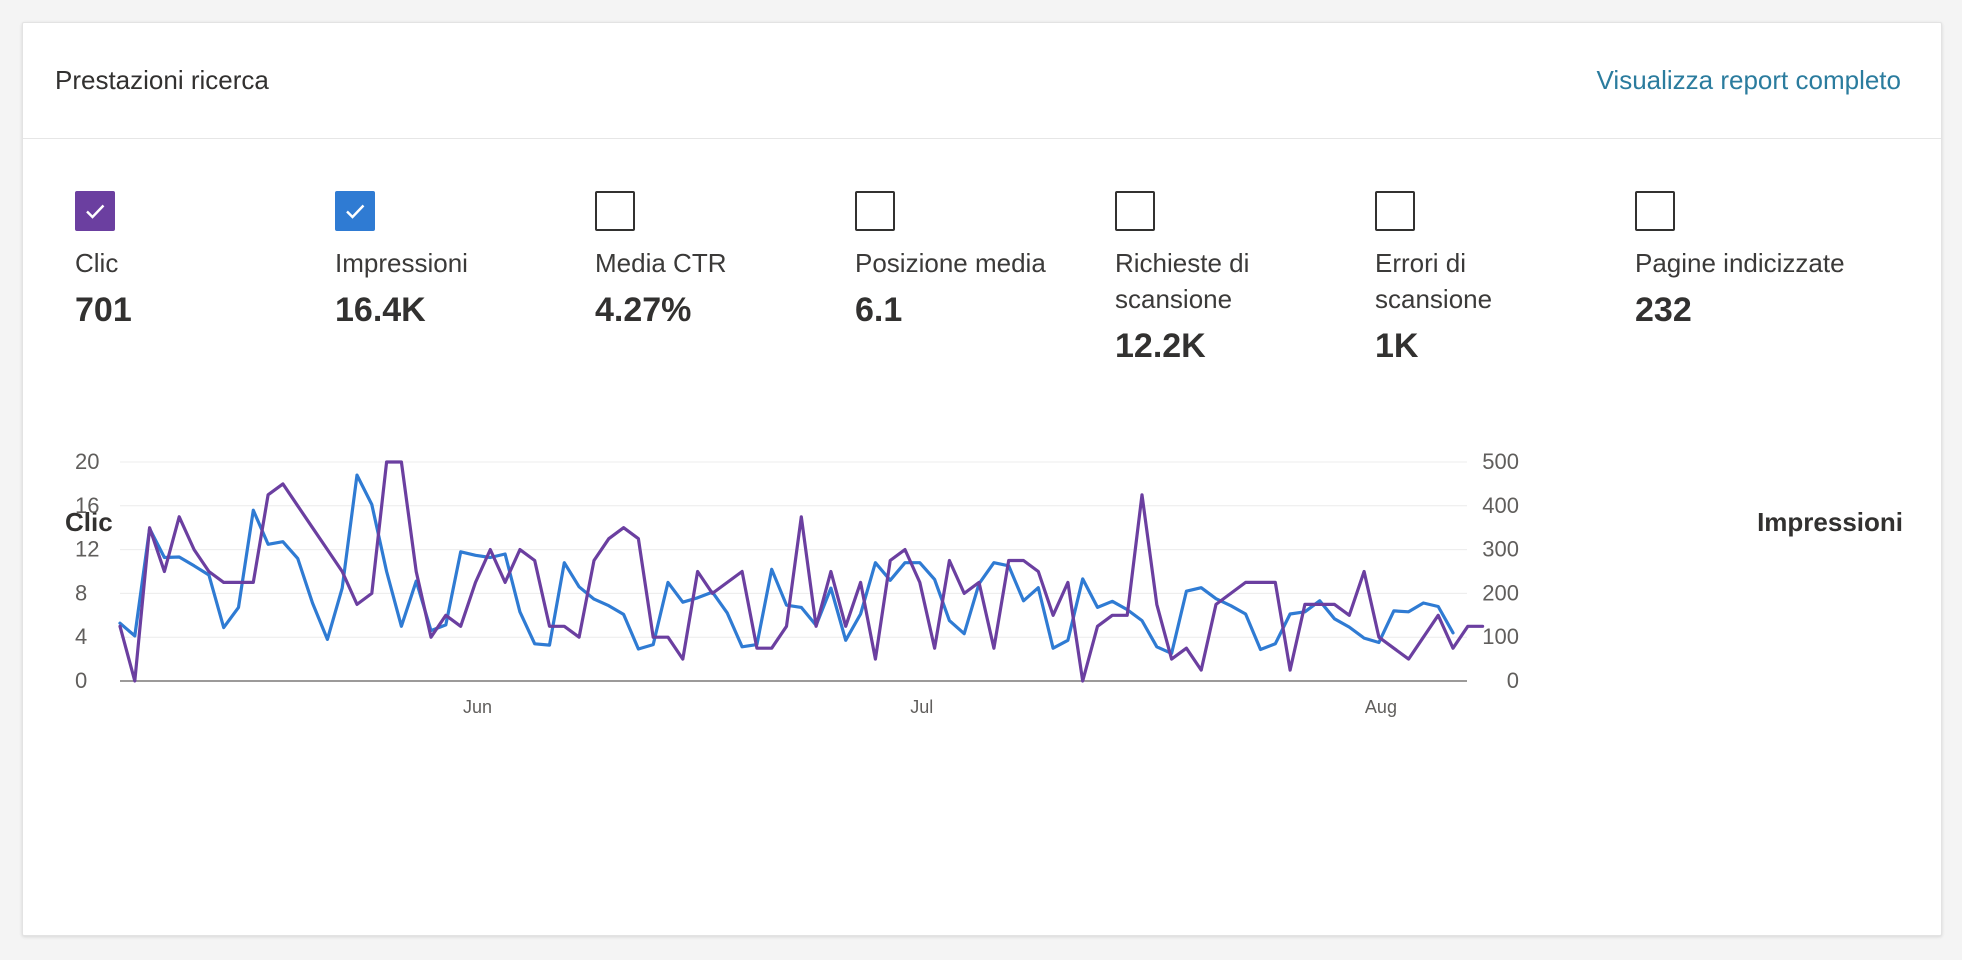 This screenshot has height=960, width=1962. What do you see at coordinates (81, 636) in the screenshot?
I see `left-tick-label: 4` at bounding box center [81, 636].